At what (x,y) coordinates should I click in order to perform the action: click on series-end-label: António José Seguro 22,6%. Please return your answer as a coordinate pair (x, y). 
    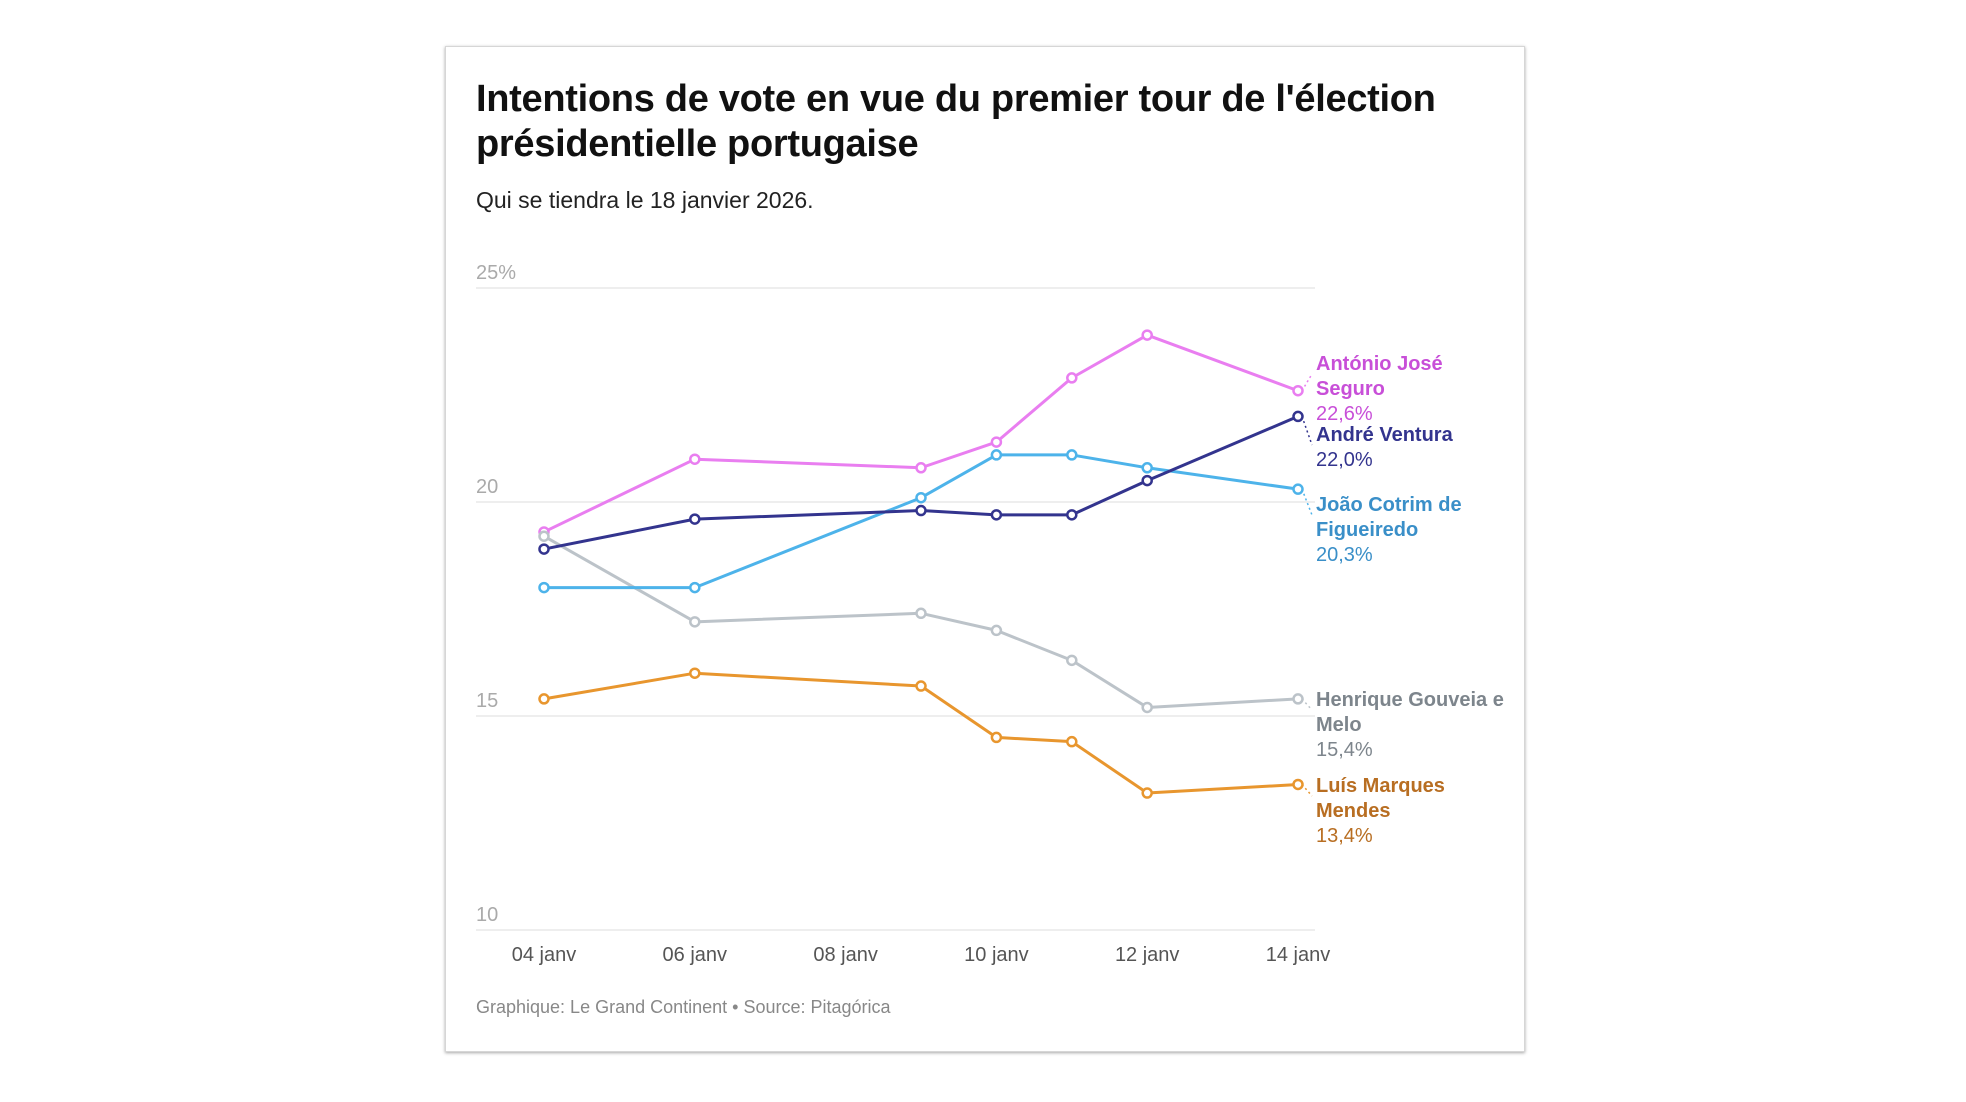
    Looking at the image, I should click on (1416, 389).